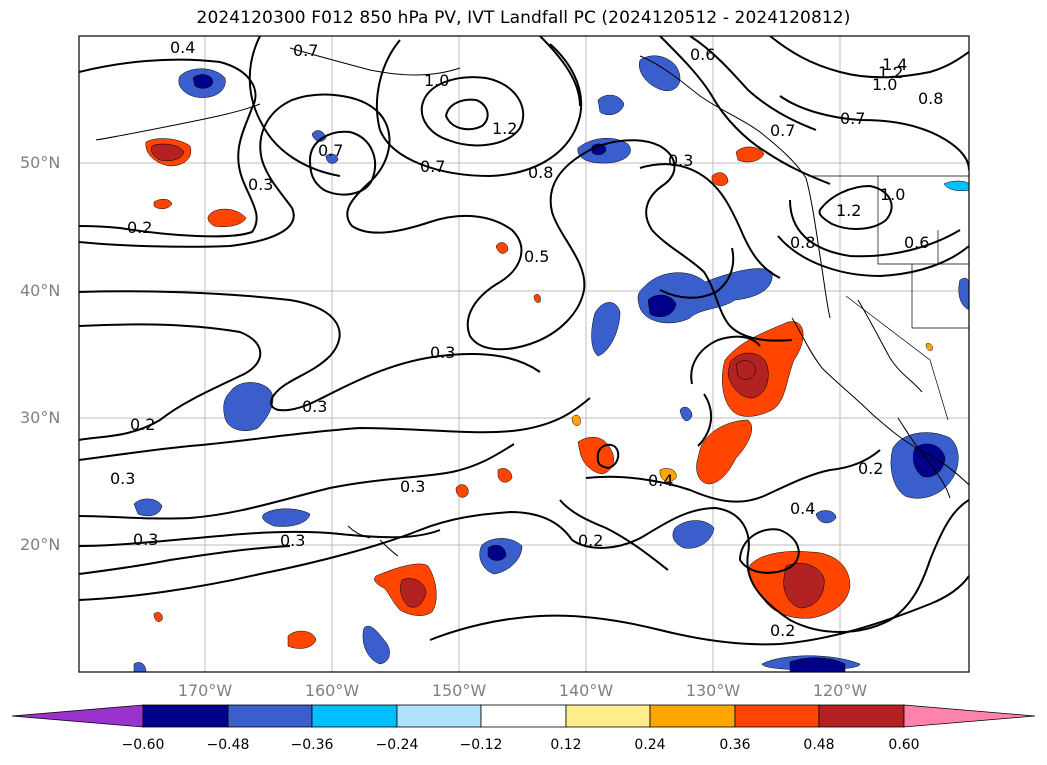 This screenshot has width=1047, height=765. Describe the element at coordinates (77, 716) in the screenshot. I see `colorbar-extend-low` at that location.